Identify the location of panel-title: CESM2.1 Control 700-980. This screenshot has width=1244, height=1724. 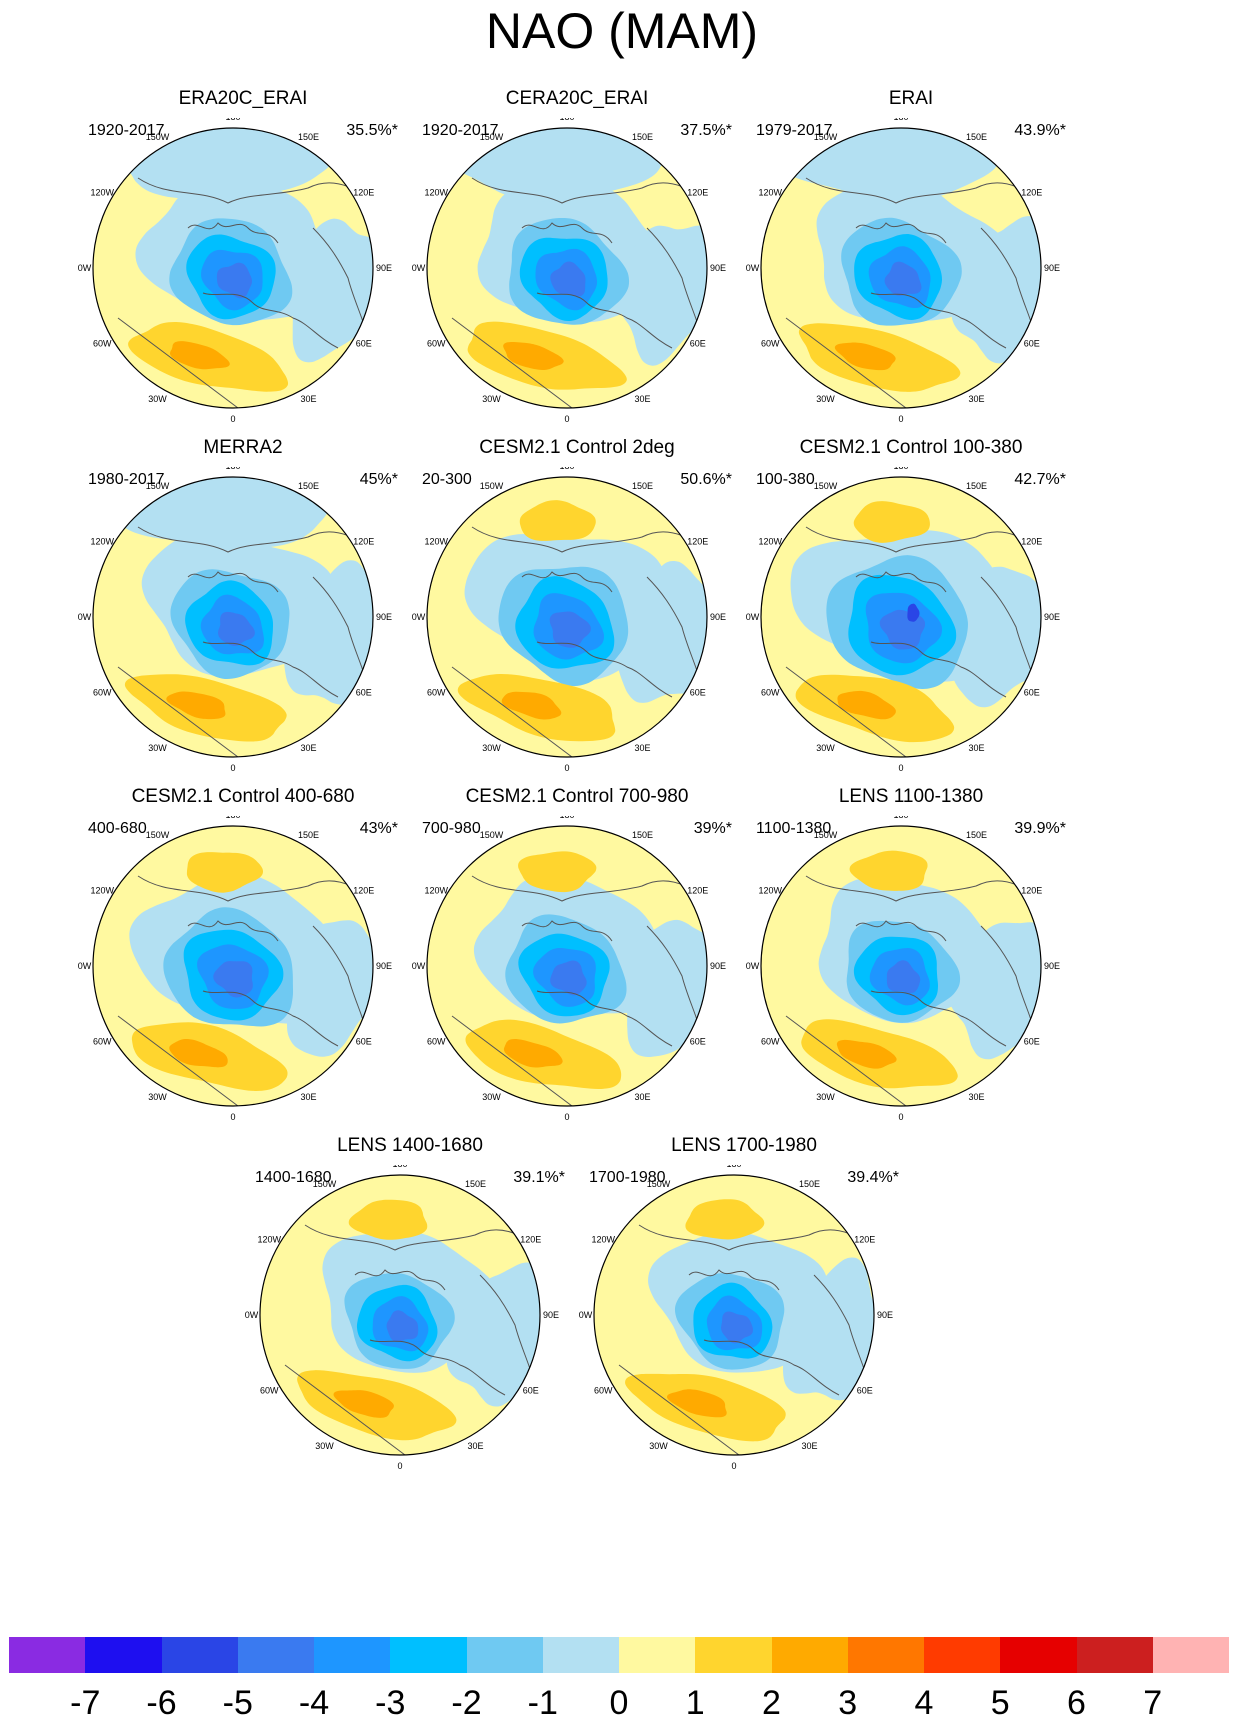
(577, 796).